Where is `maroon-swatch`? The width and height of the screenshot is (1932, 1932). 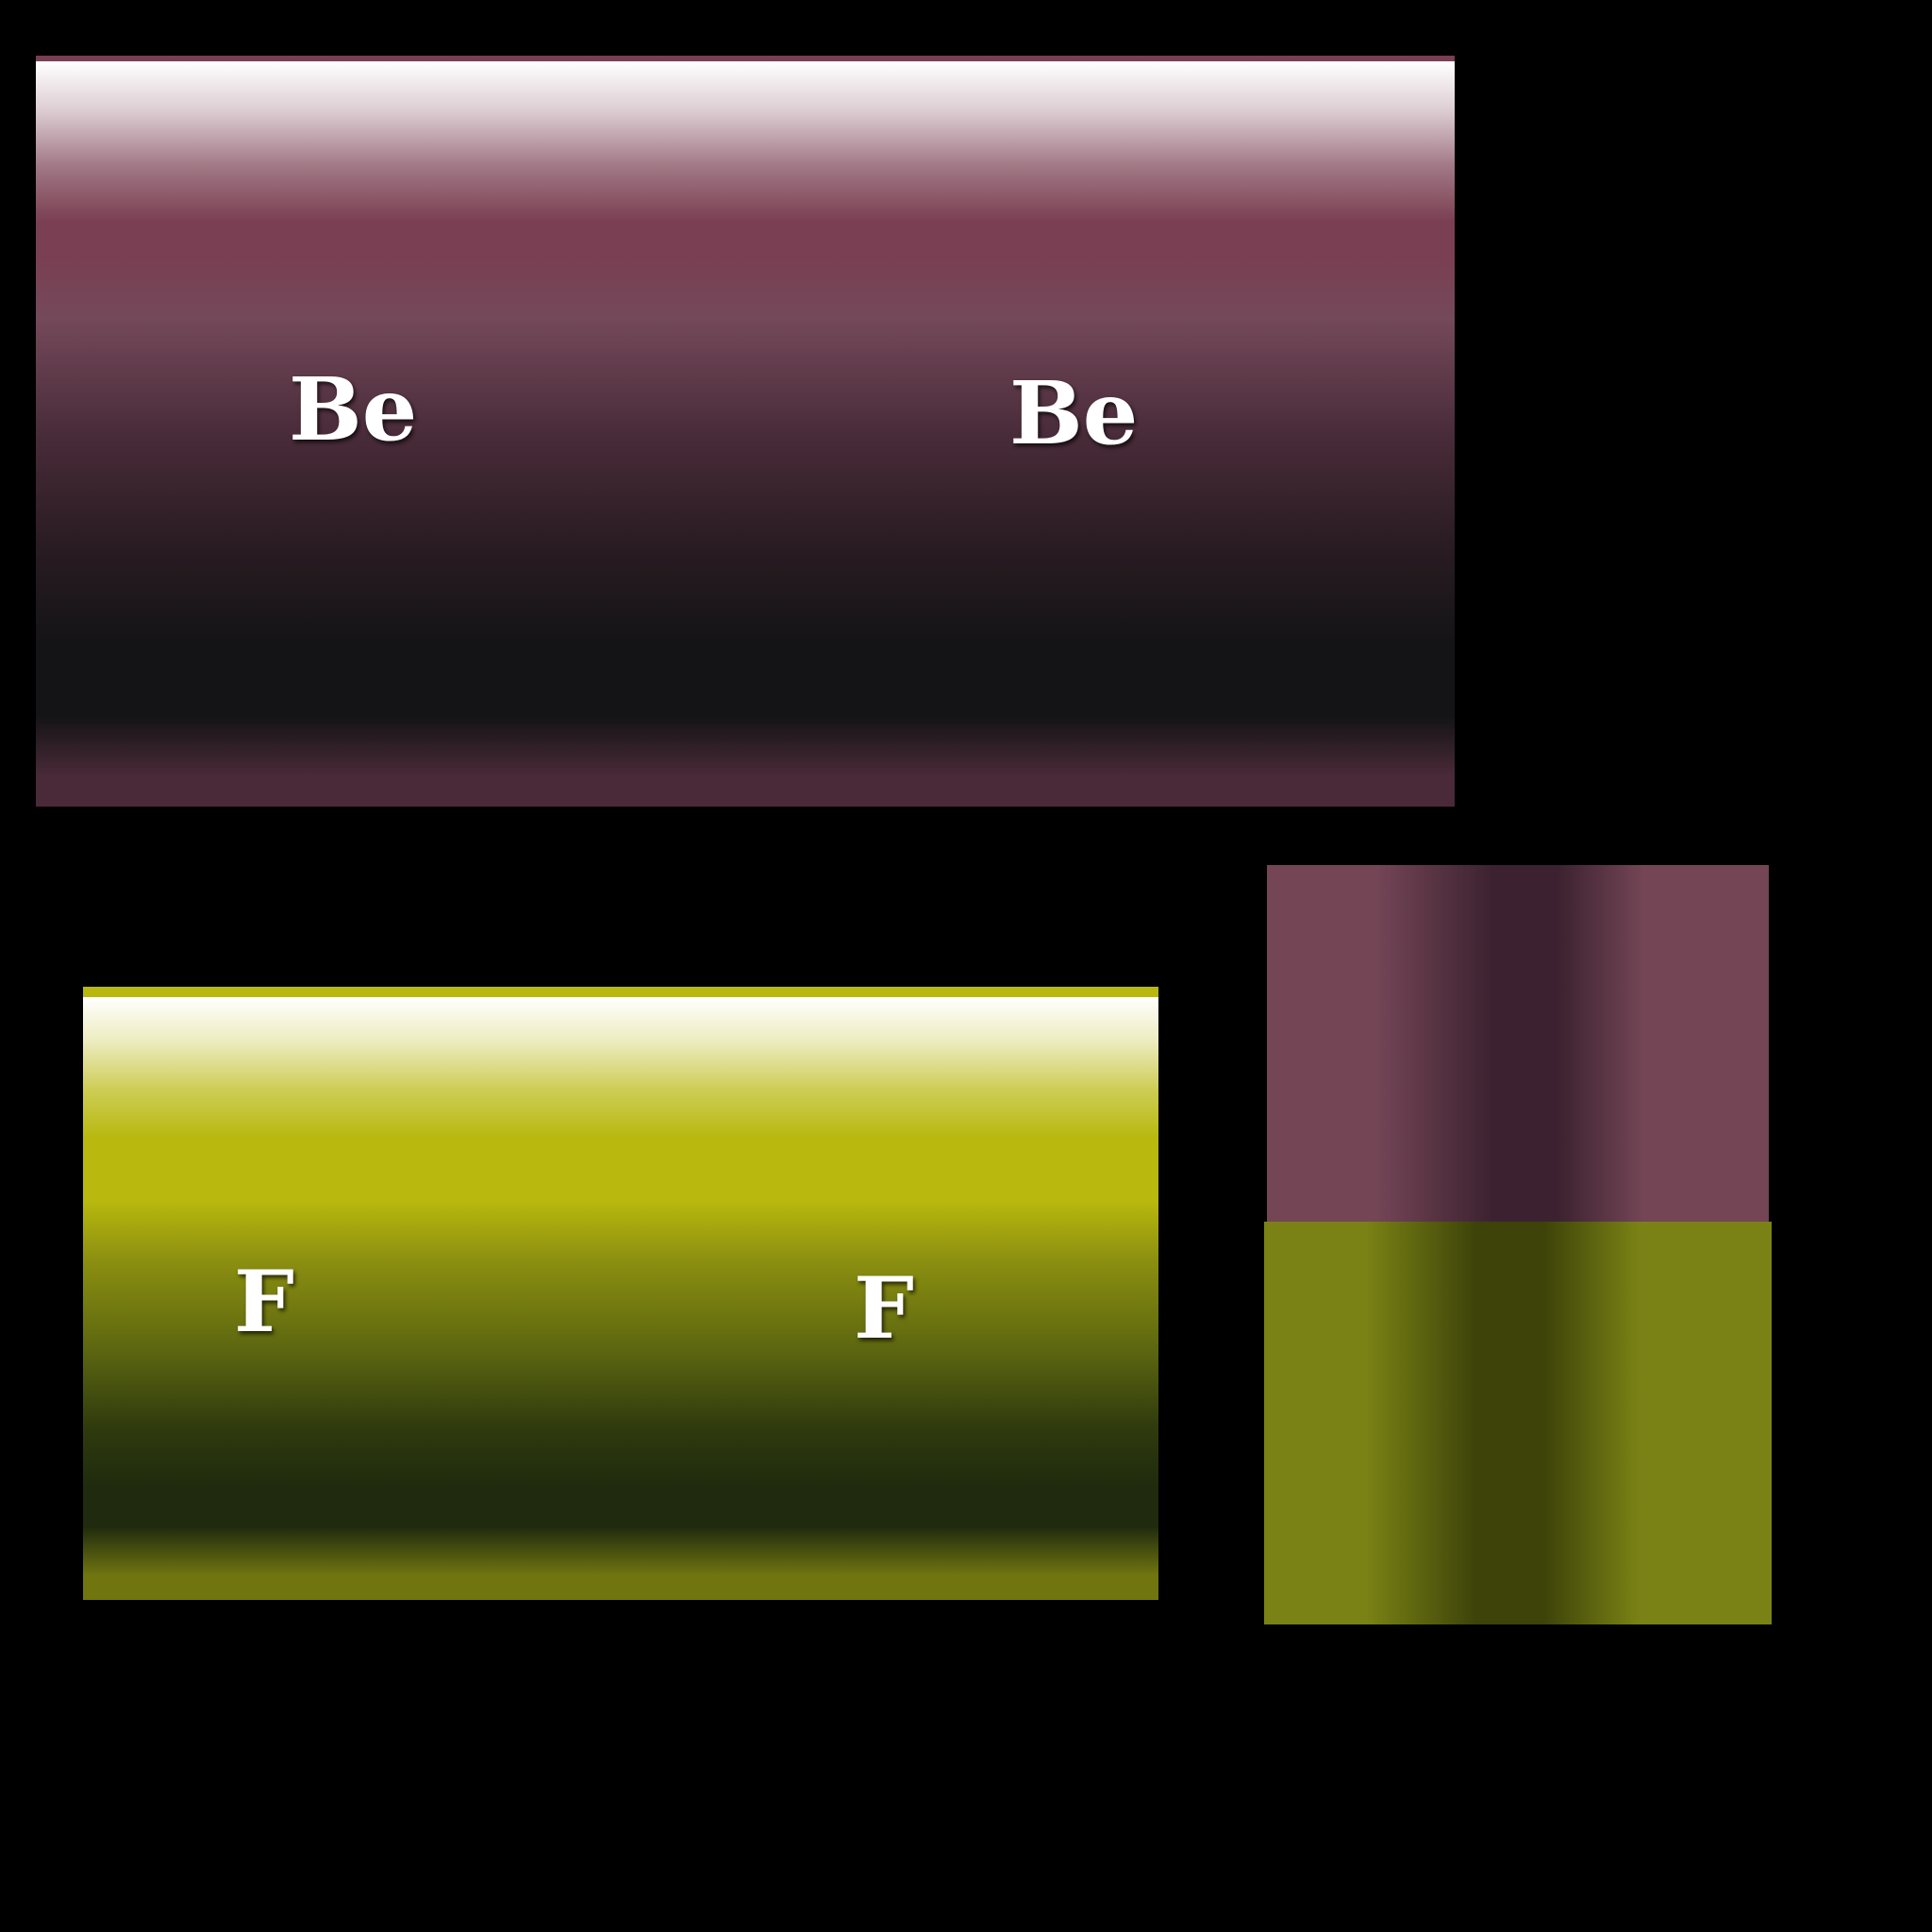
maroon-swatch is located at coordinates (1518, 1043).